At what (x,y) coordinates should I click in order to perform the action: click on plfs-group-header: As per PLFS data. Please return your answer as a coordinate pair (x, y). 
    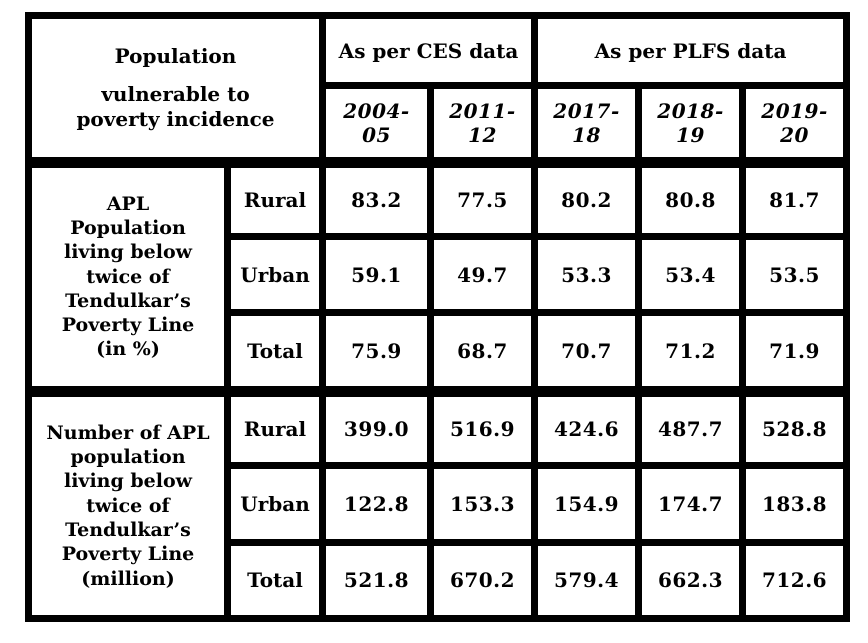
    Looking at the image, I should click on (691, 51).